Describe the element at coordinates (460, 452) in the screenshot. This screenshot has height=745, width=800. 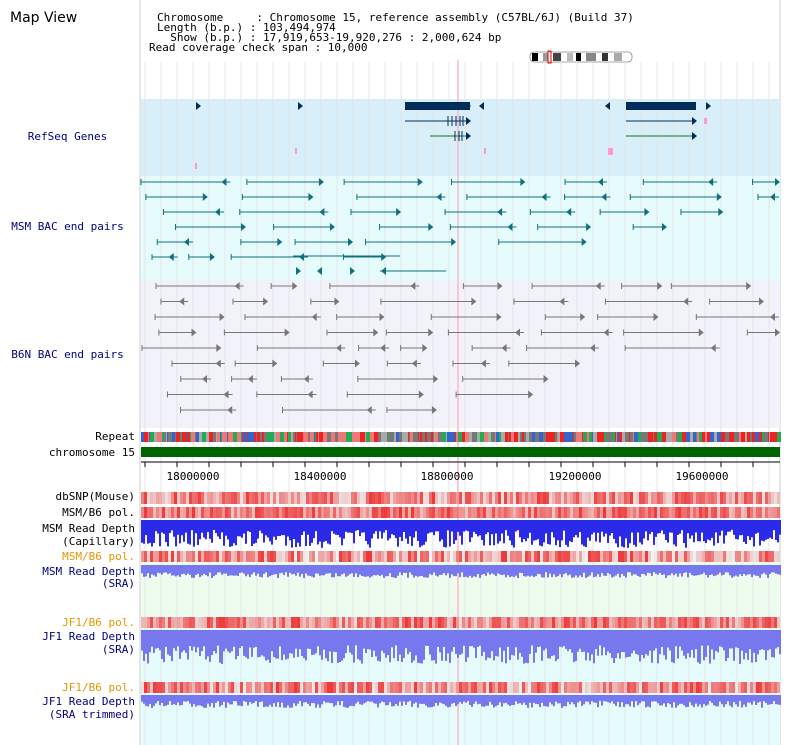
I see `chromosome-bar` at that location.